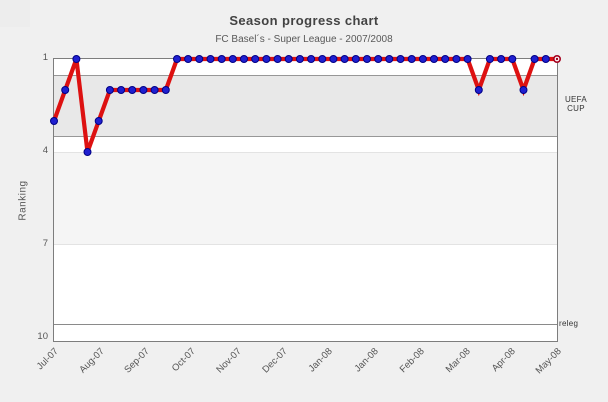 The height and width of the screenshot is (402, 608). What do you see at coordinates (412, 361) in the screenshot?
I see `x-tick-label: Feb-08` at bounding box center [412, 361].